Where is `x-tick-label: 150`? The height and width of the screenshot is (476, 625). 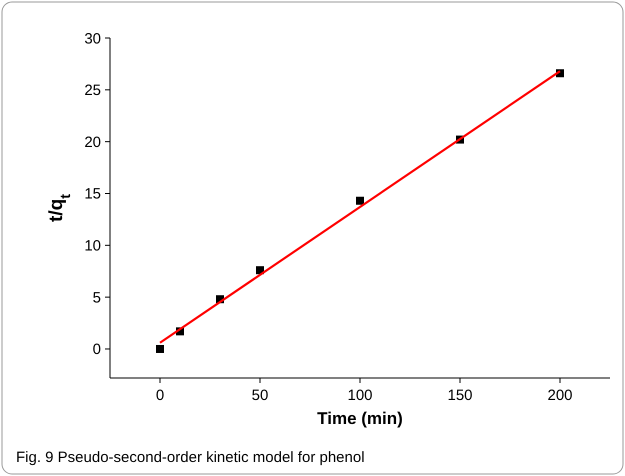 x-tick-label: 150 is located at coordinates (460, 395).